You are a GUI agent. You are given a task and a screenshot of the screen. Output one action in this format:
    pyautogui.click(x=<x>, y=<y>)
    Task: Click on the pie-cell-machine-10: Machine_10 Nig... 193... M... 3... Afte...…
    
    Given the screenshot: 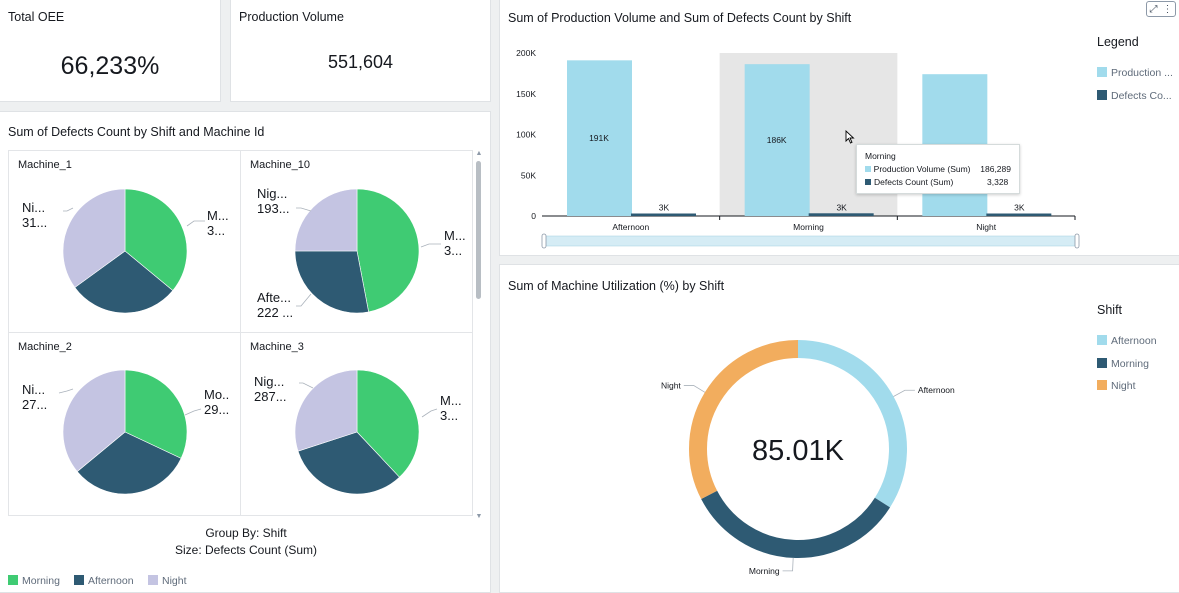 What is the action you would take?
    pyautogui.click(x=356, y=241)
    